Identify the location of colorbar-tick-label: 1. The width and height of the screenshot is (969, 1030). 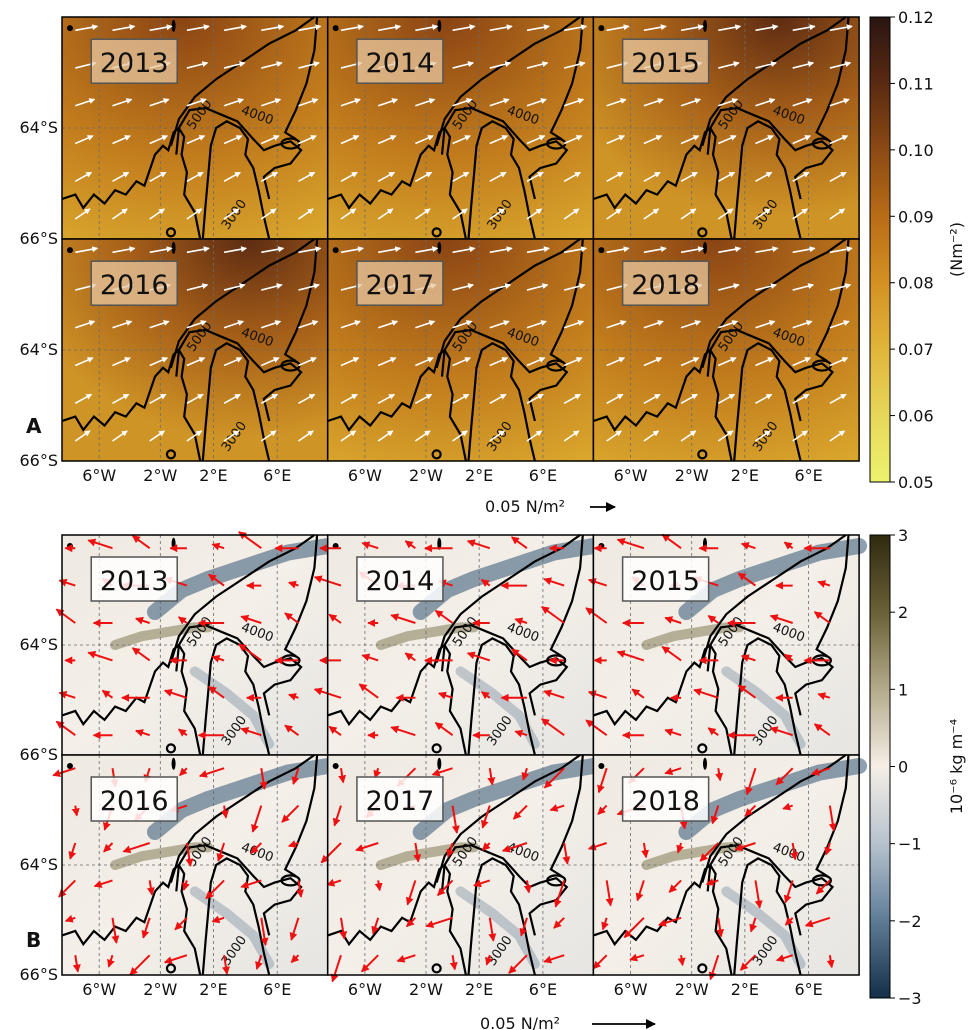
(903, 689).